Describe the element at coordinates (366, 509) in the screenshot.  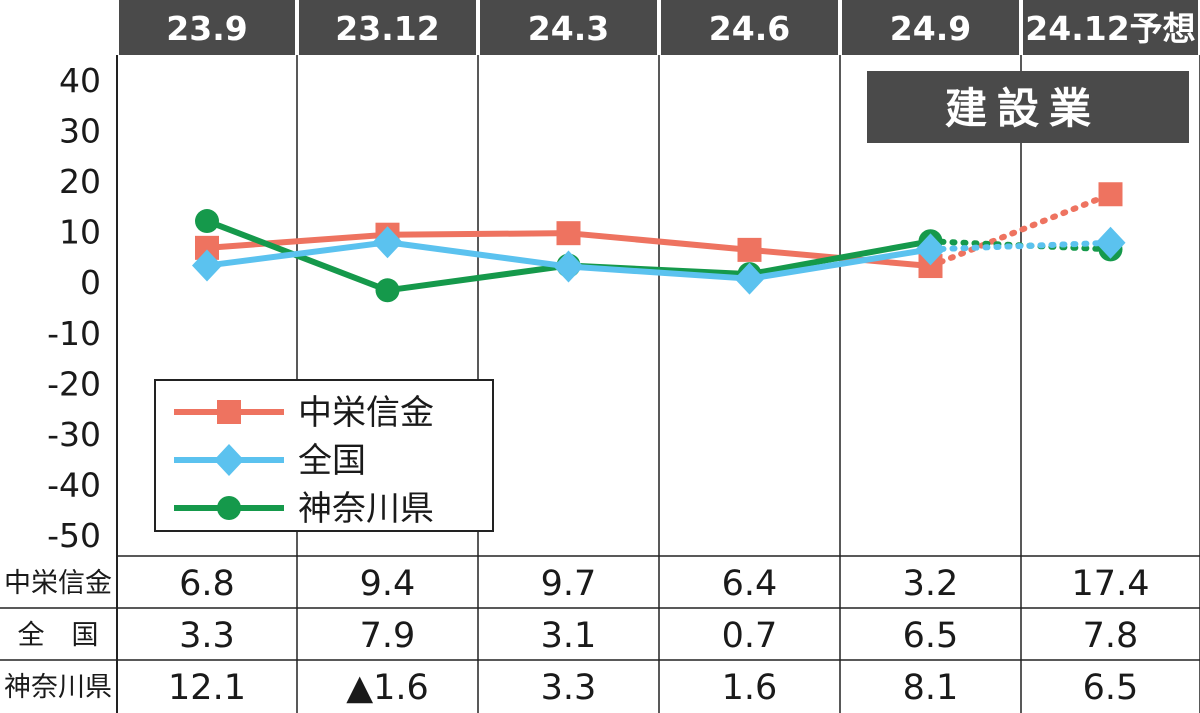
I see `legend-label: 神奈川県` at that location.